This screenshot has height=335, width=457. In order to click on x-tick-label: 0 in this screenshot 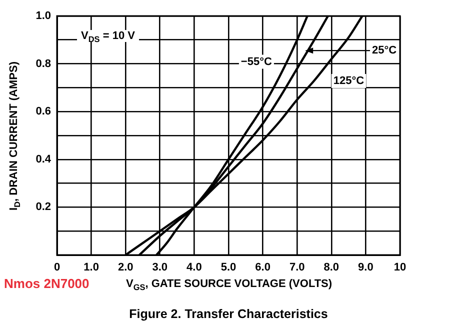, I will do `click(57, 268)`.